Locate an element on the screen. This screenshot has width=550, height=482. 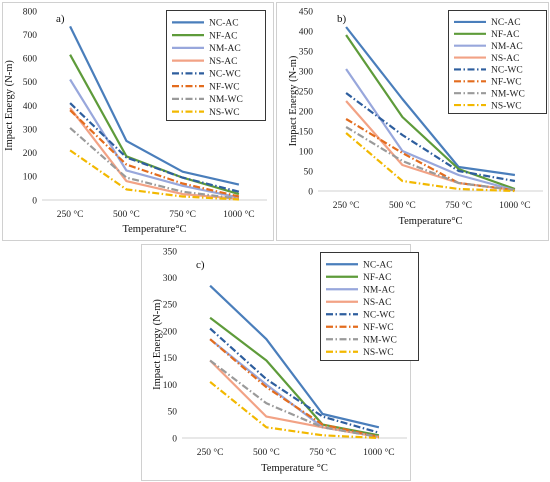
legend: NC-AC NF-AC NM-AC NS-AC NC-WC NF-WC NM-WC NS-WC is located at coordinates (216, 65).